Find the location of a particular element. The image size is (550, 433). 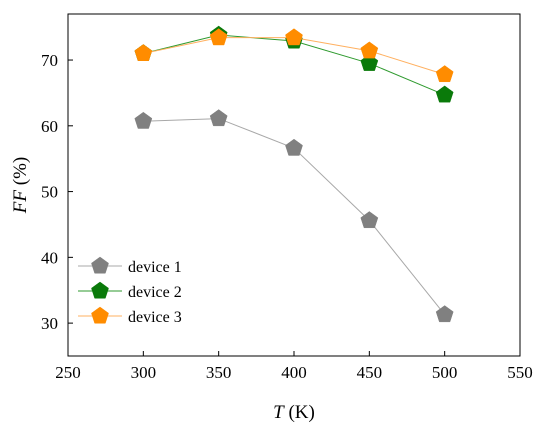

y-axis-label: FF (%) is located at coordinates (20, 185).